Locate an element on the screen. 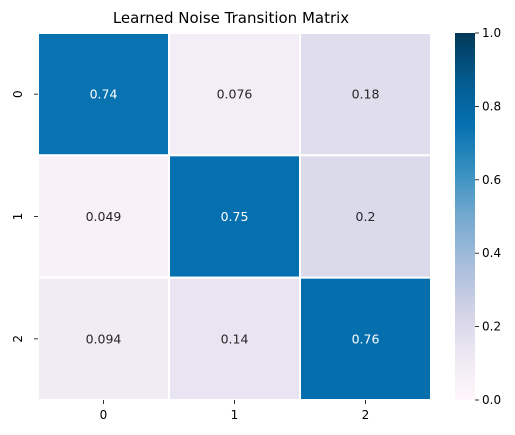 The image size is (515, 435). heatmap-cell-r0-c2 is located at coordinates (365, 94).